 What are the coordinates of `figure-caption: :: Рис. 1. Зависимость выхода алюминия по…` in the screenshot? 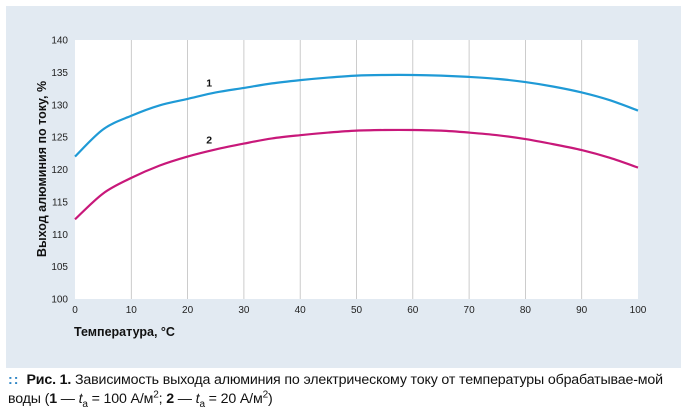 It's located at (346, 390).